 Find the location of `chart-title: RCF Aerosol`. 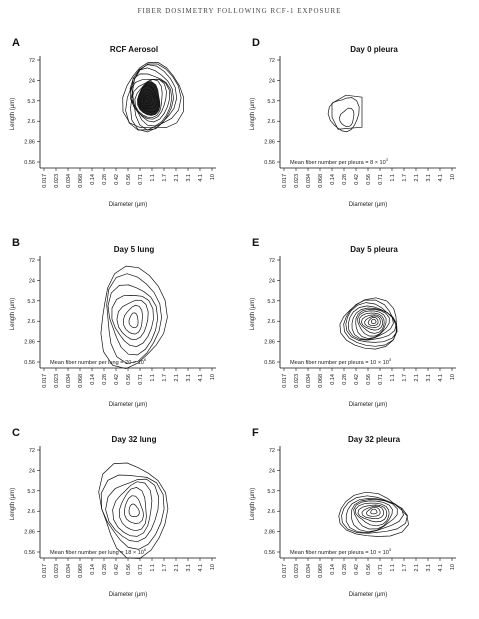

chart-title: RCF Aerosol is located at coordinates (134, 49).